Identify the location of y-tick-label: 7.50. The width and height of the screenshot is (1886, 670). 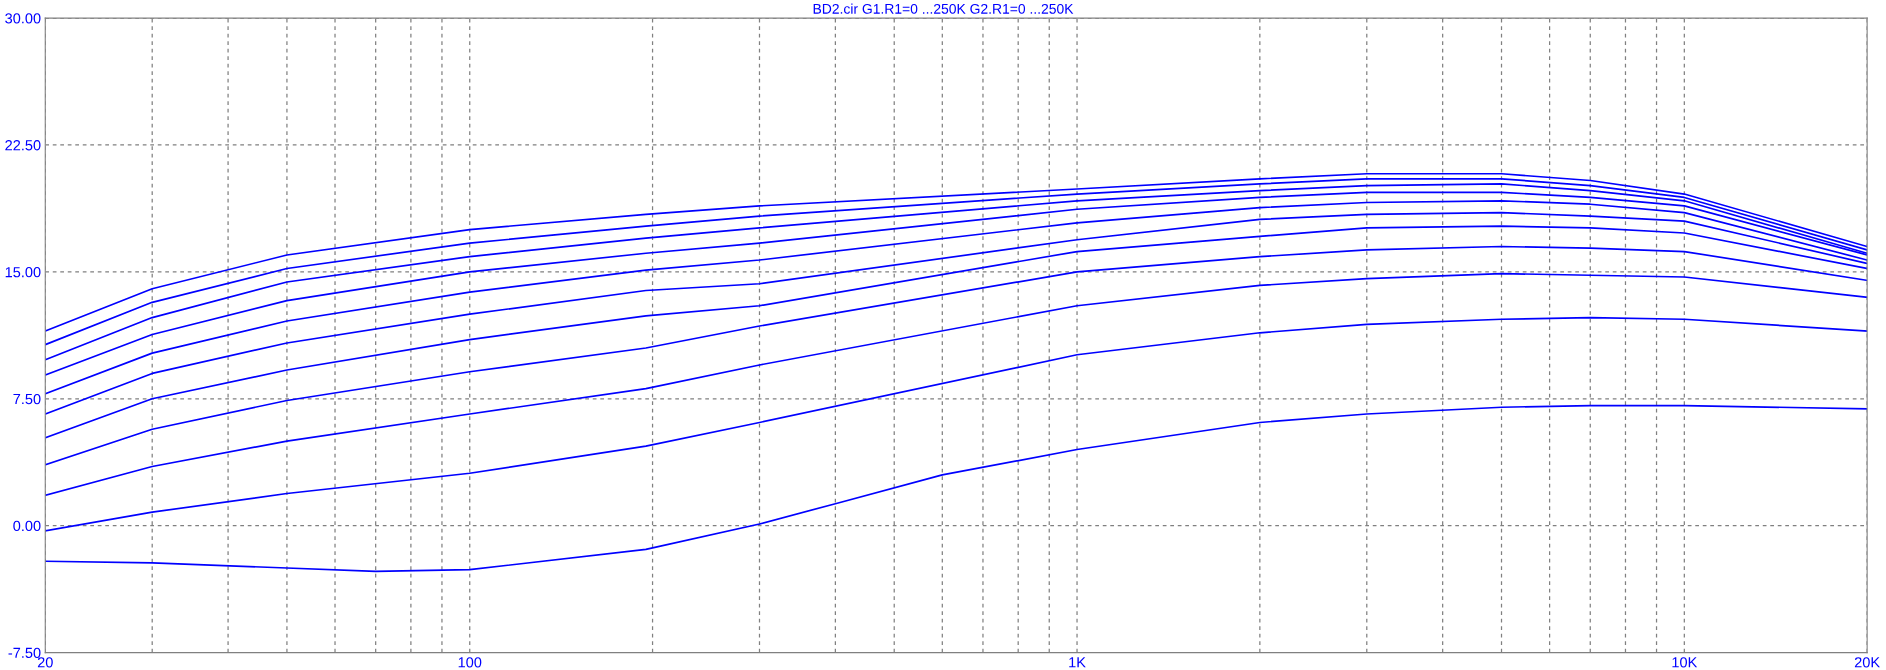
(27, 399).